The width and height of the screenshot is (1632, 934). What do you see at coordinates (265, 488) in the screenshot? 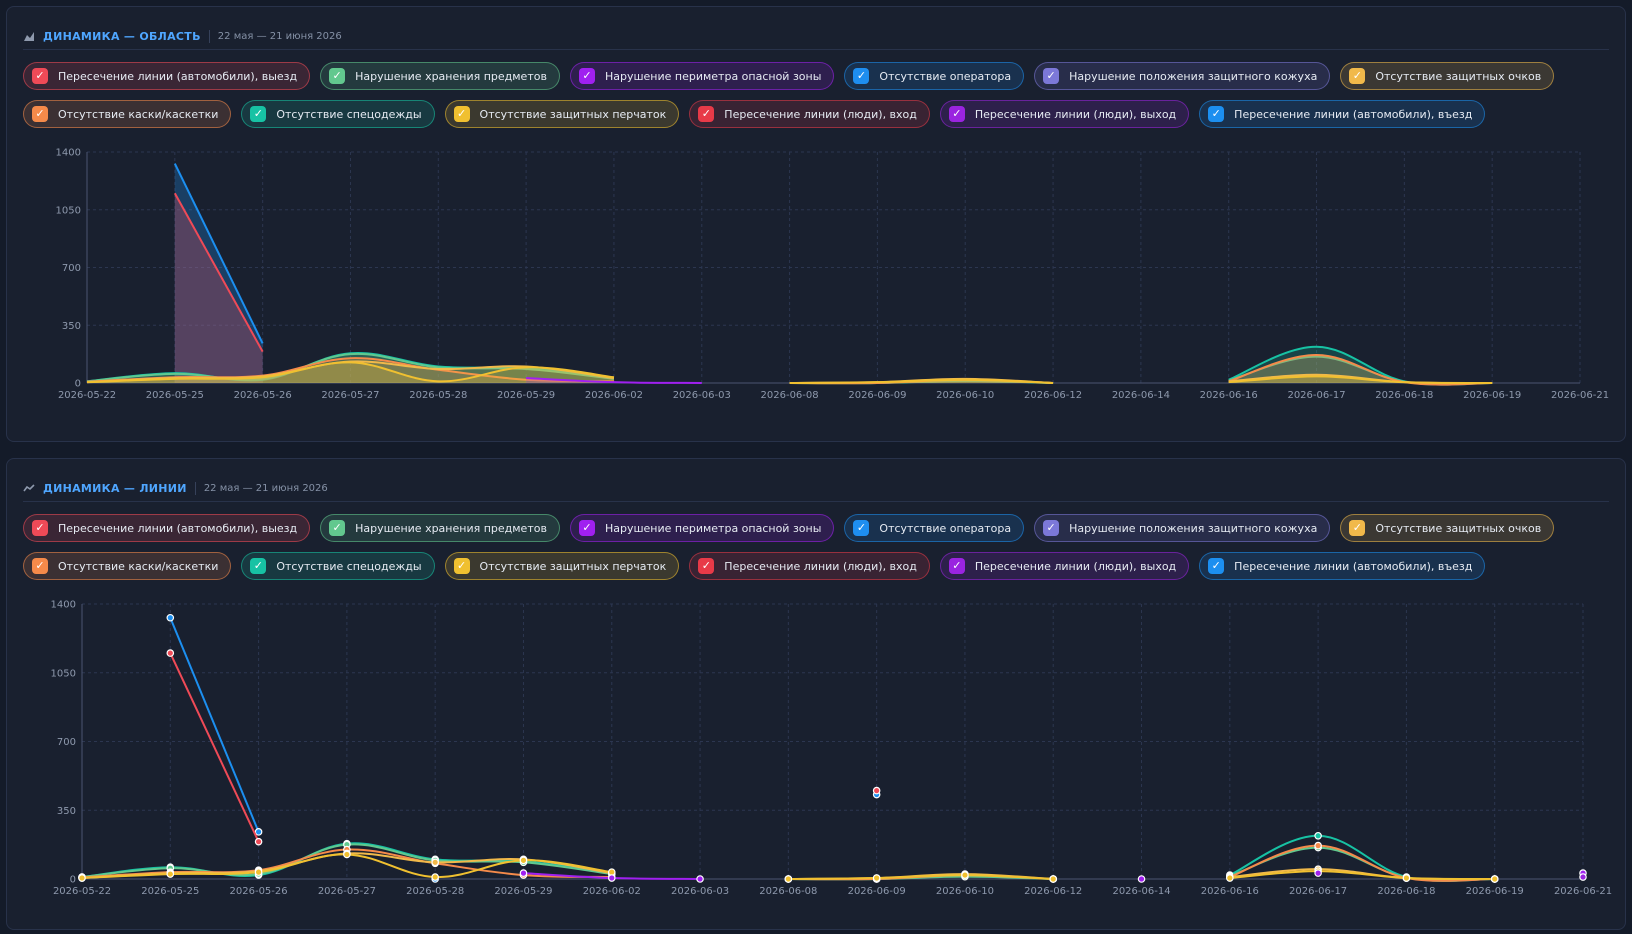
I see `panel-date-range: 22 мая — 21 июня 2026` at bounding box center [265, 488].